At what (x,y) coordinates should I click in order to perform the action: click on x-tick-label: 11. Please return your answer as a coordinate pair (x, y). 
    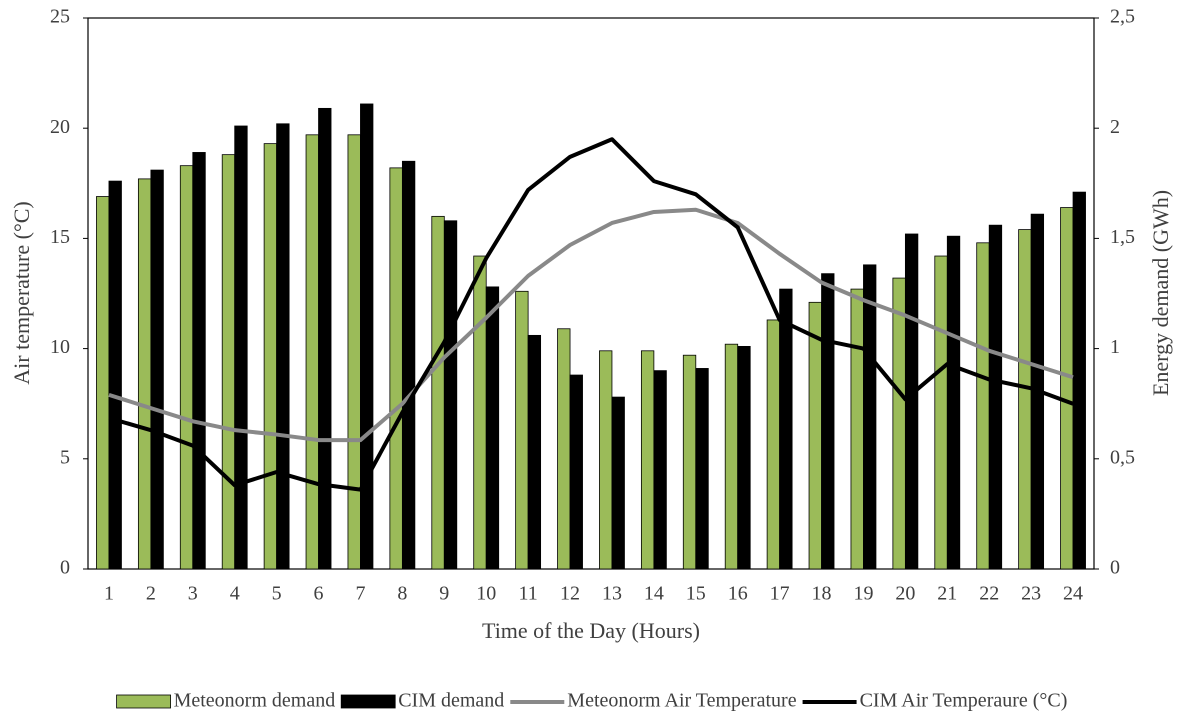
    Looking at the image, I should click on (527, 594).